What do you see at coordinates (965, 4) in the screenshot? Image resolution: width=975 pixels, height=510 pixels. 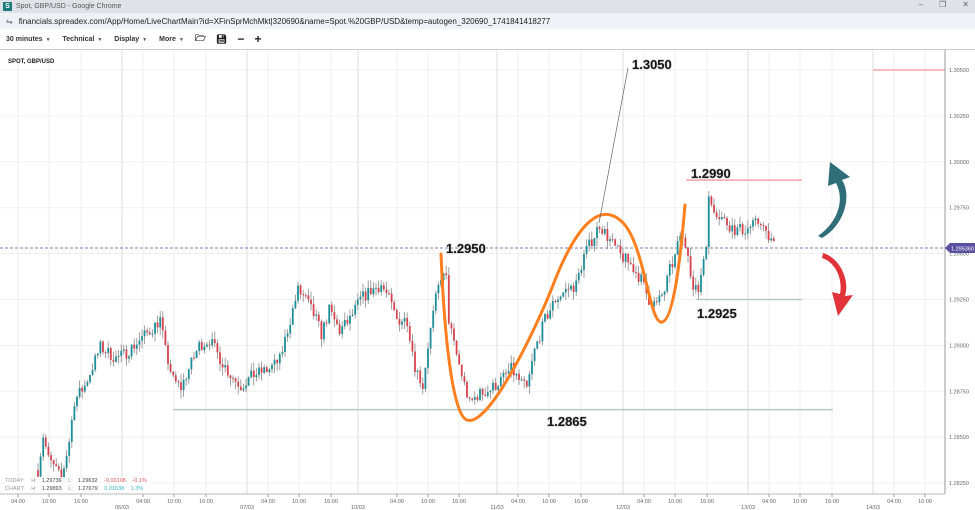 I see `close-icon: ✕` at bounding box center [965, 4].